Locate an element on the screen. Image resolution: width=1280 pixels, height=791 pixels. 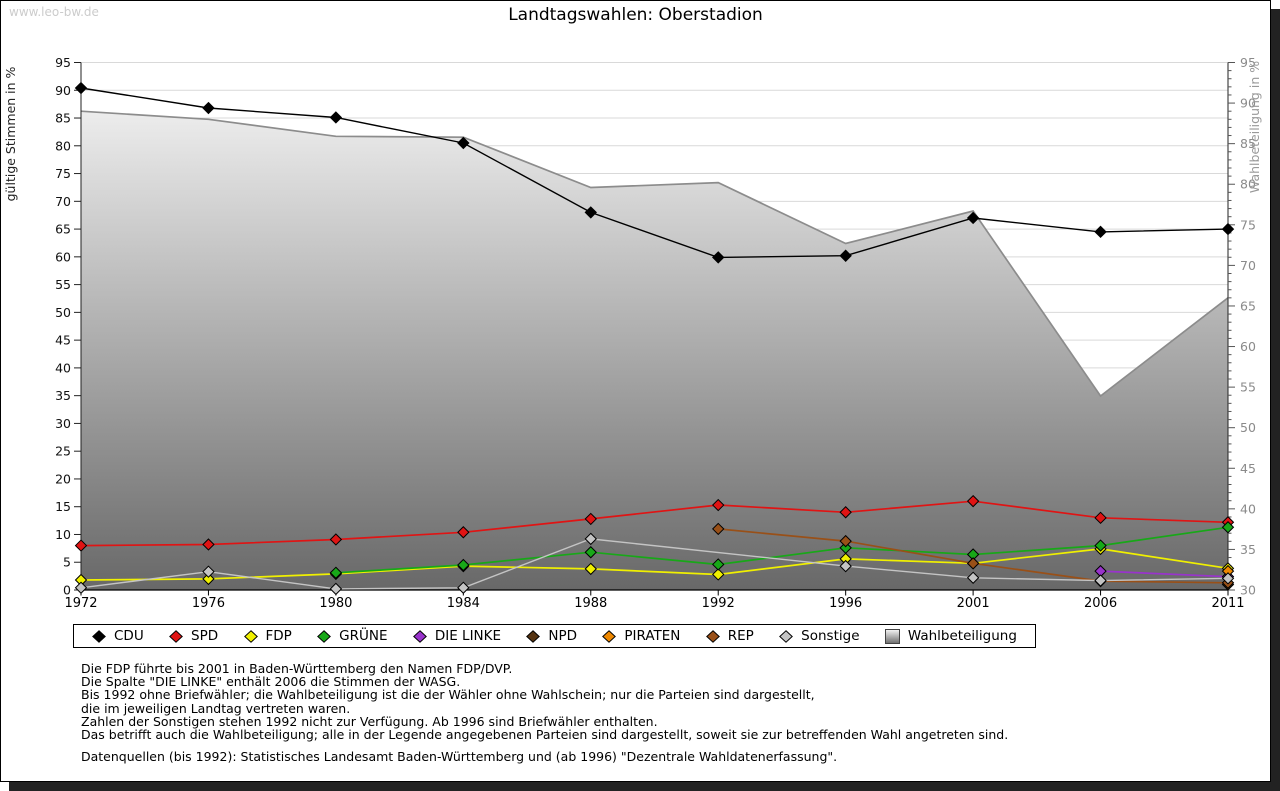
legend-item-rep: REP is located at coordinates (729, 636).